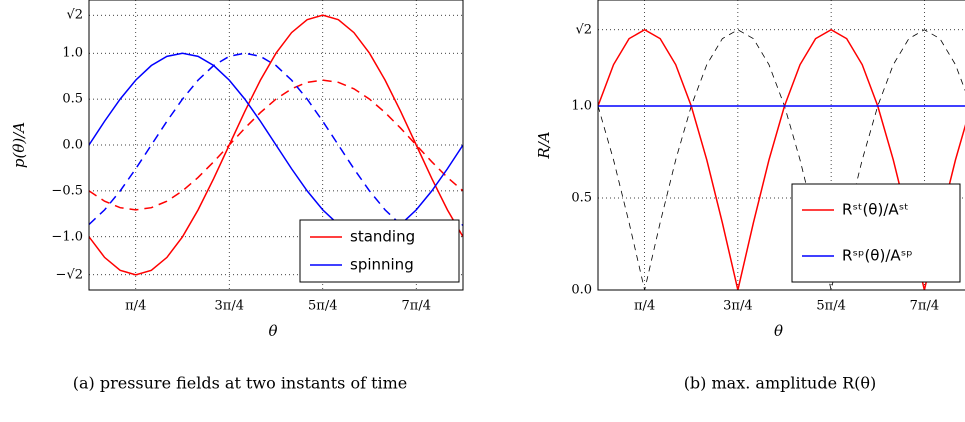  Describe the element at coordinates (780, 383) in the screenshot. I see `caption: (b) max. amplitude R(θ)` at that location.